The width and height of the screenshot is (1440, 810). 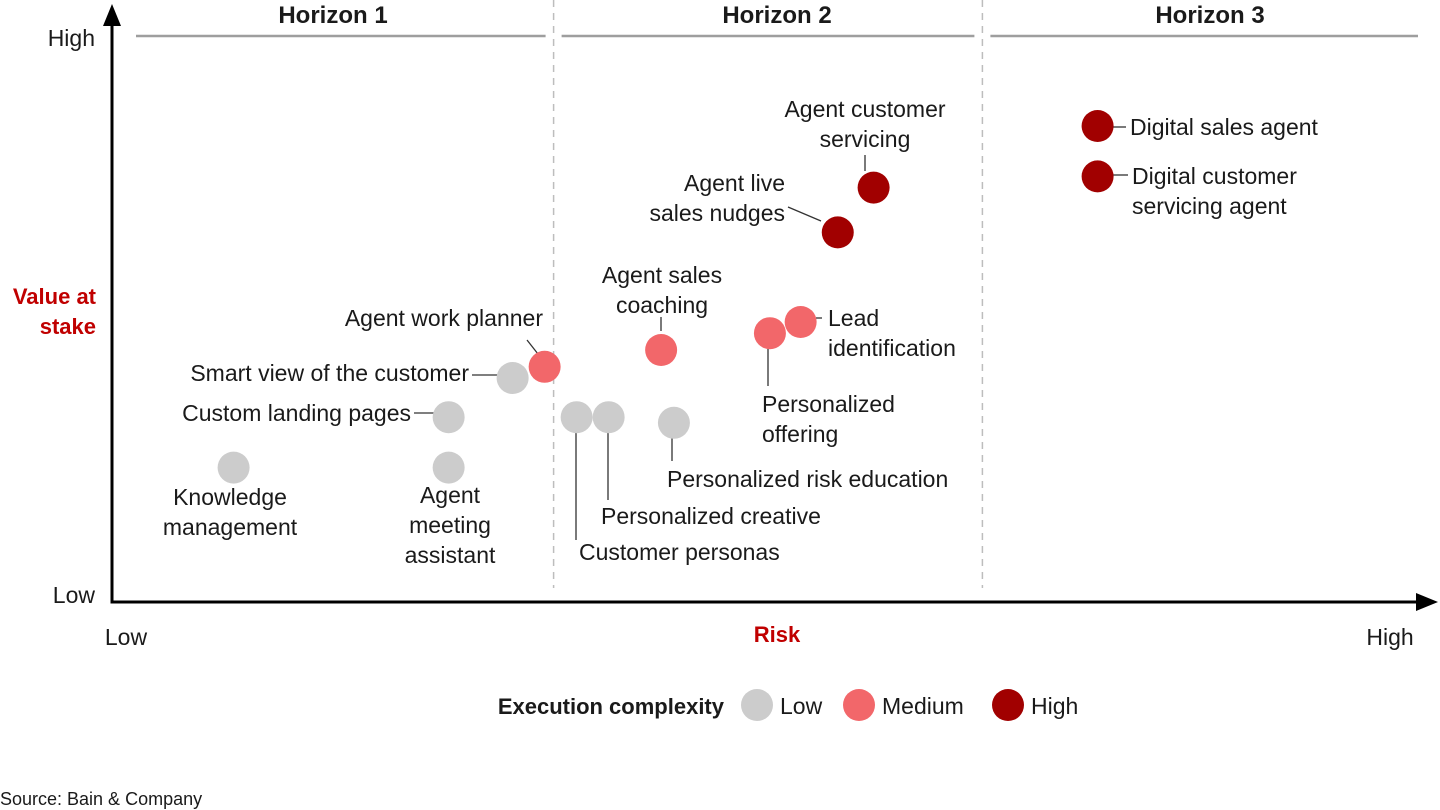 I want to click on point-label: Personalized offering, so click(x=828, y=419).